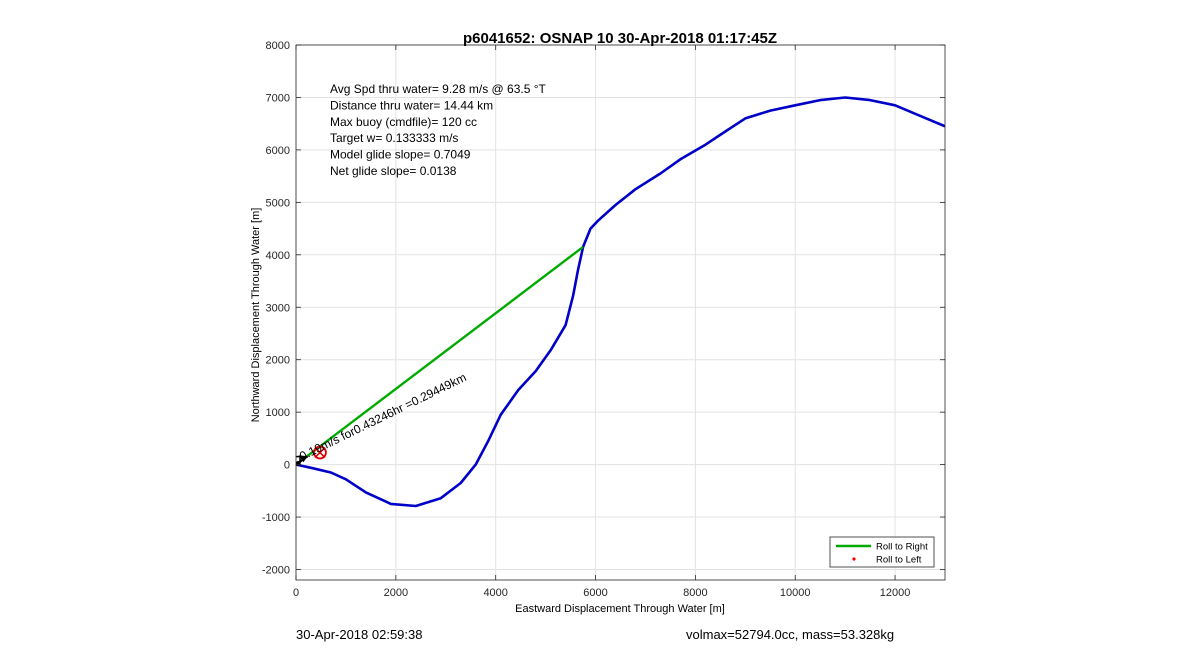 This screenshot has height=652, width=1200. What do you see at coordinates (854, 559) in the screenshot?
I see `legend-marker-roll-to-left` at bounding box center [854, 559].